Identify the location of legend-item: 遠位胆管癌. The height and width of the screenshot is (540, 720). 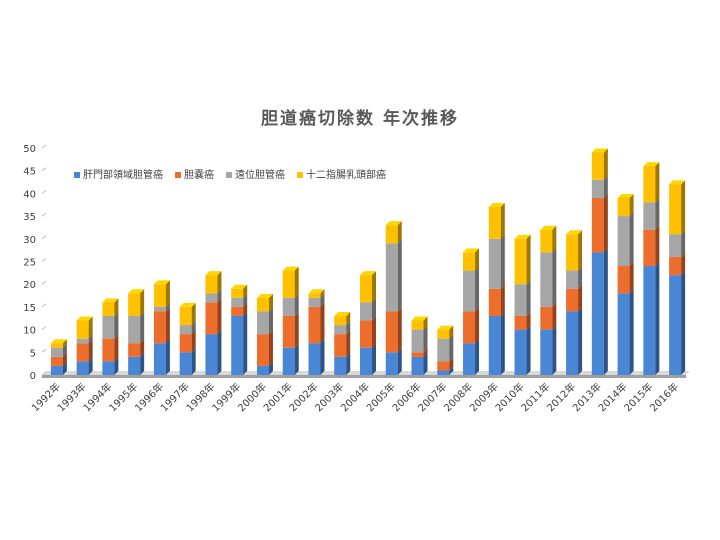
(255, 174).